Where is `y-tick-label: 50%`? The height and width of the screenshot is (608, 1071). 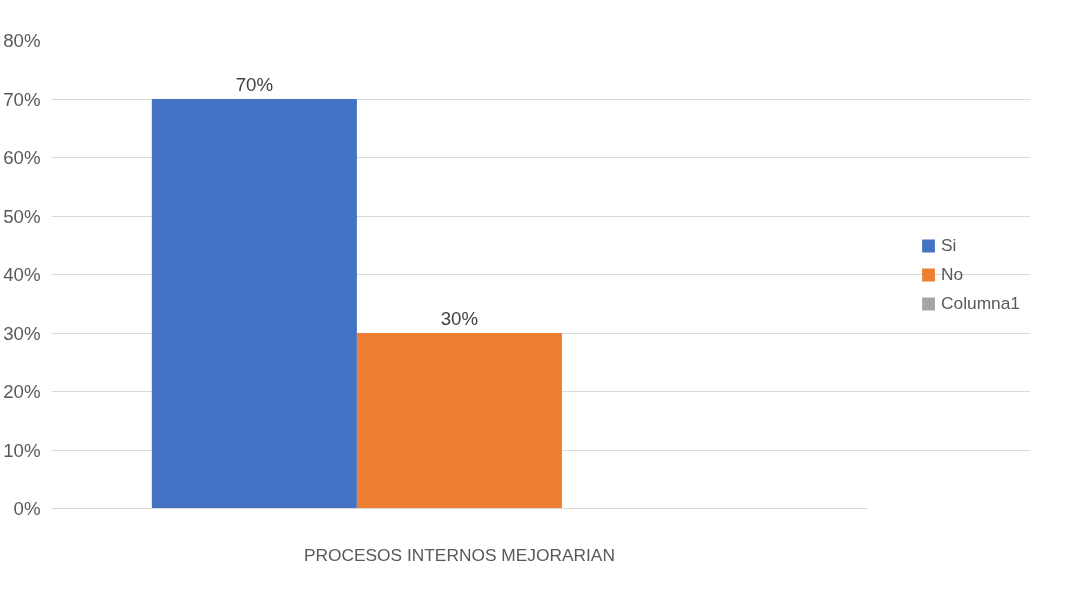 y-tick-label: 50% is located at coordinates (22, 216).